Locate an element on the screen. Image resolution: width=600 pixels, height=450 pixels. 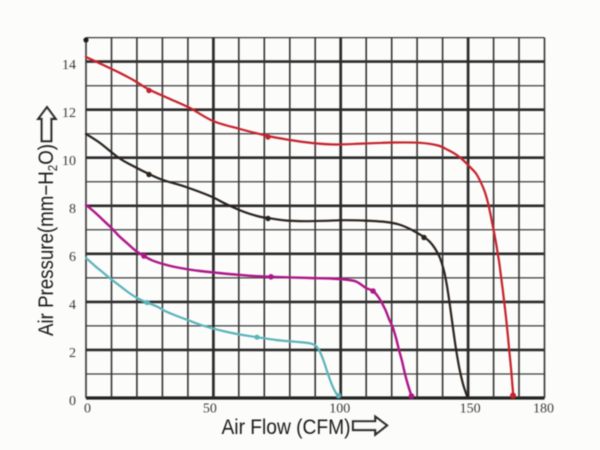
svg-text: Air Pressure(mm−H2O) is located at coordinates (47, 240).